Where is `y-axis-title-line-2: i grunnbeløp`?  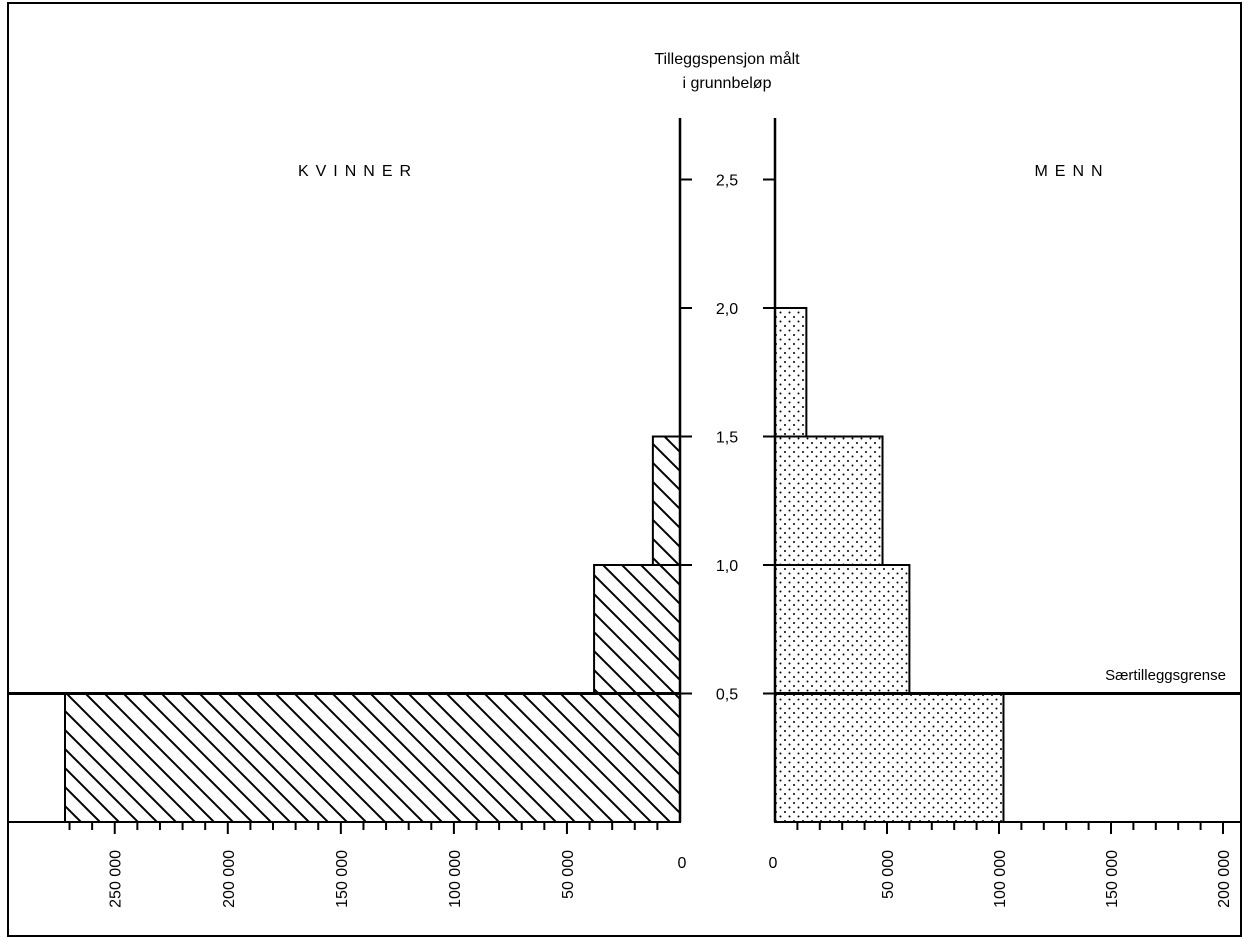 y-axis-title-line-2: i grunnbeløp is located at coordinates (727, 83).